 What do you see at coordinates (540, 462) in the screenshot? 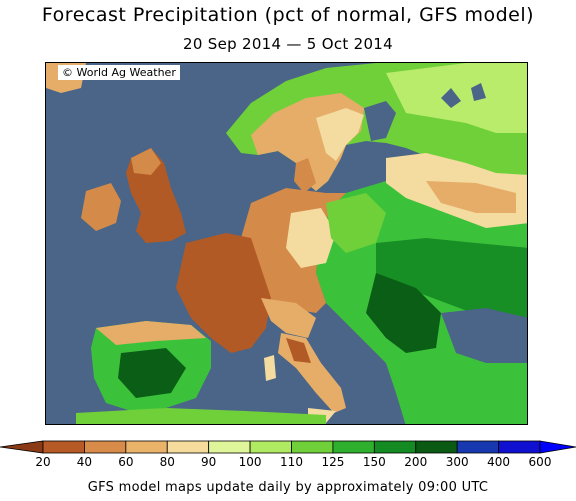
I see `legend-tick-label: 600` at bounding box center [540, 462].